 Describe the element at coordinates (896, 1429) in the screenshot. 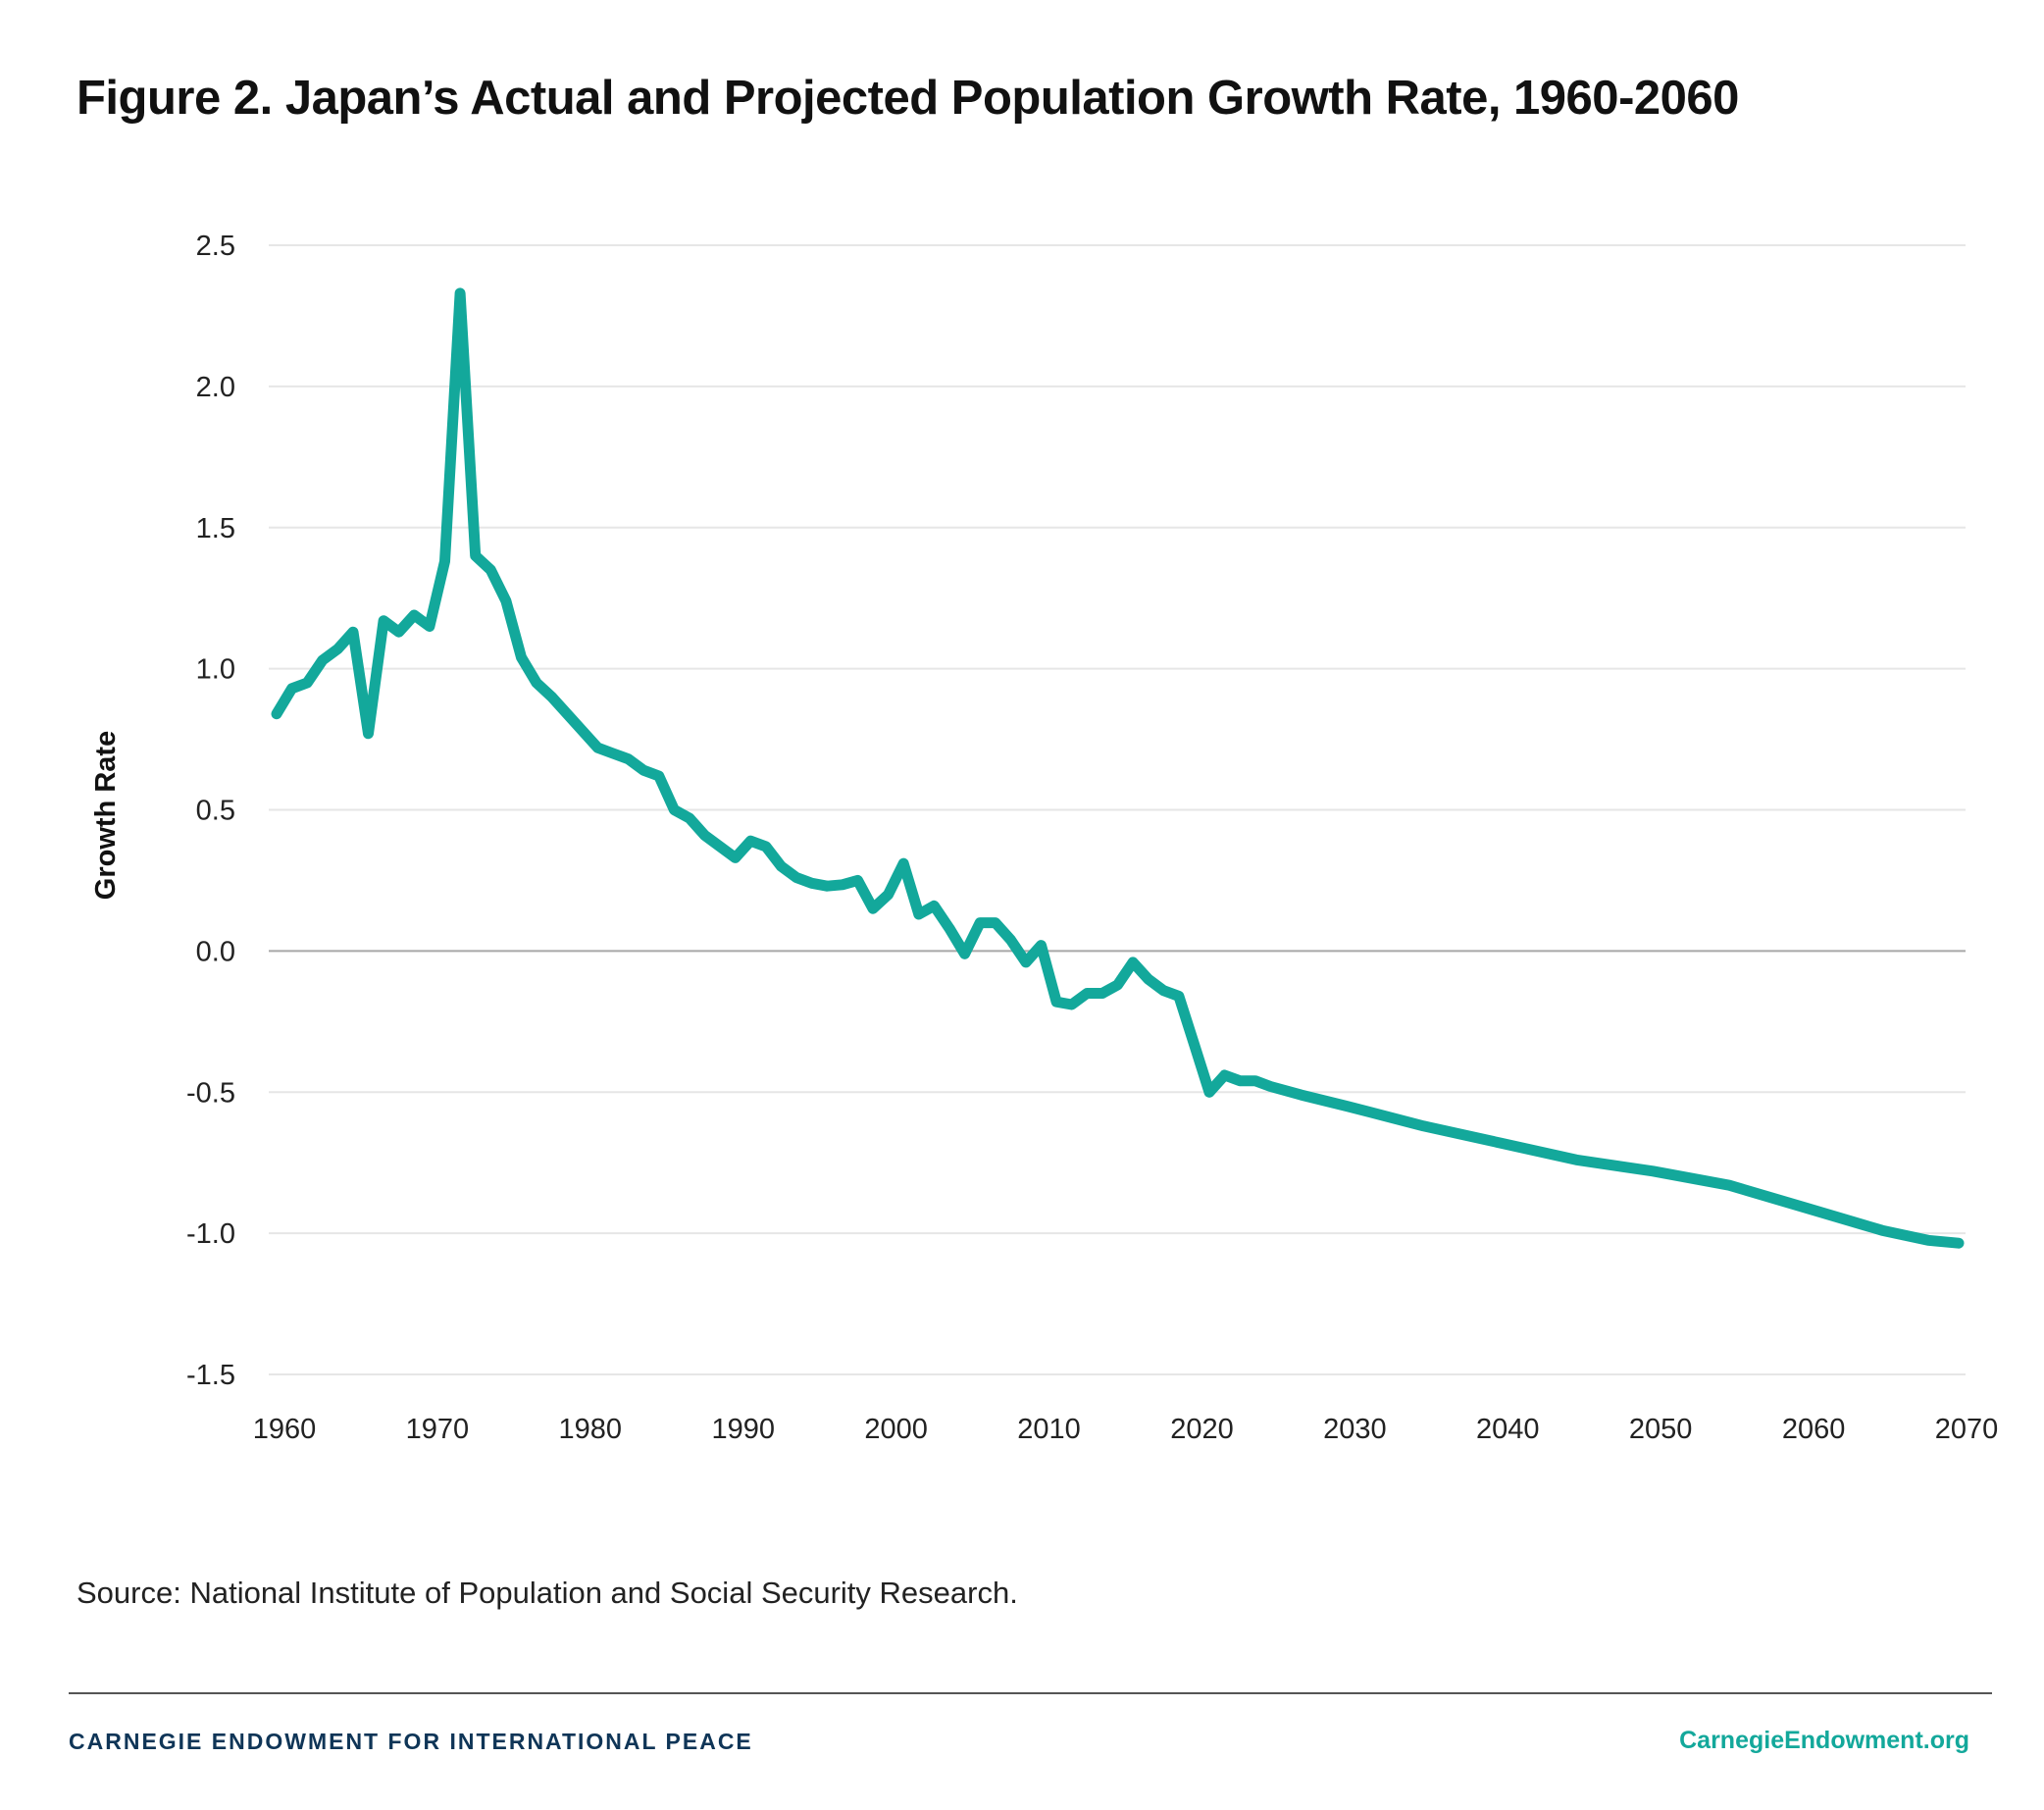

I see `x-tick-label: 2000` at that location.